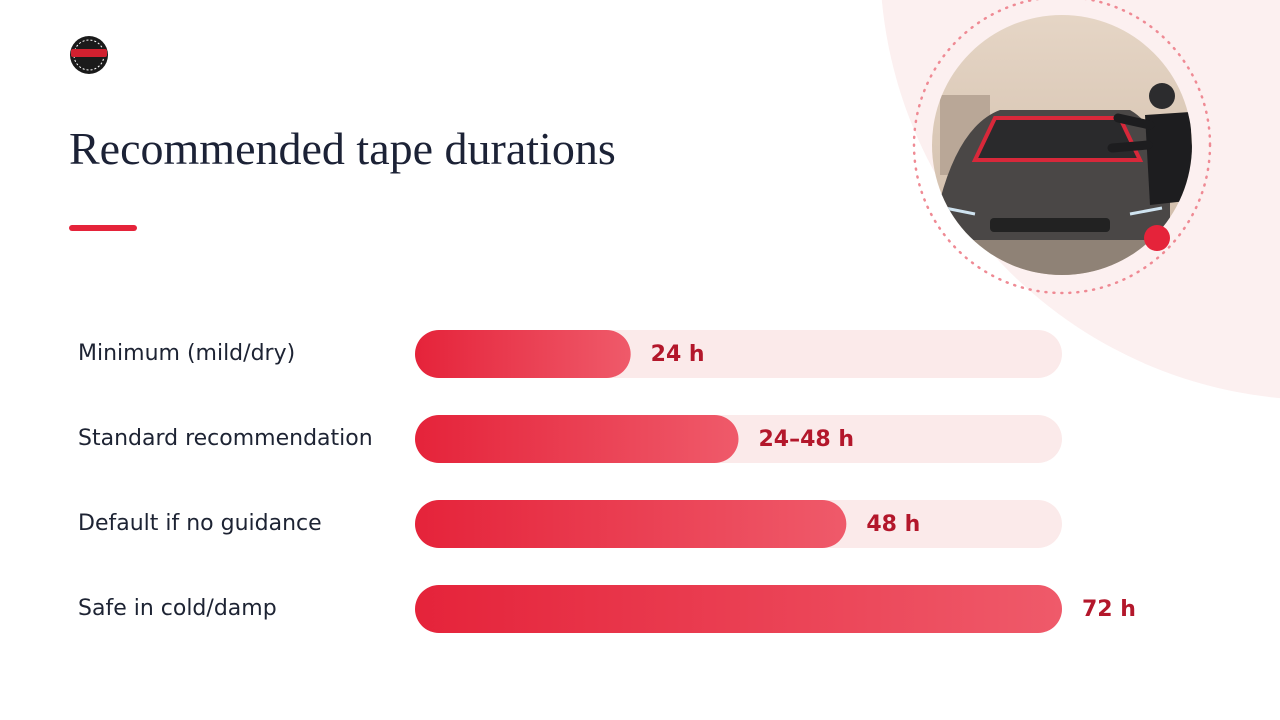 This screenshot has height=720, width=1280. I want to click on category-label: Default if no guidance, so click(200, 523).